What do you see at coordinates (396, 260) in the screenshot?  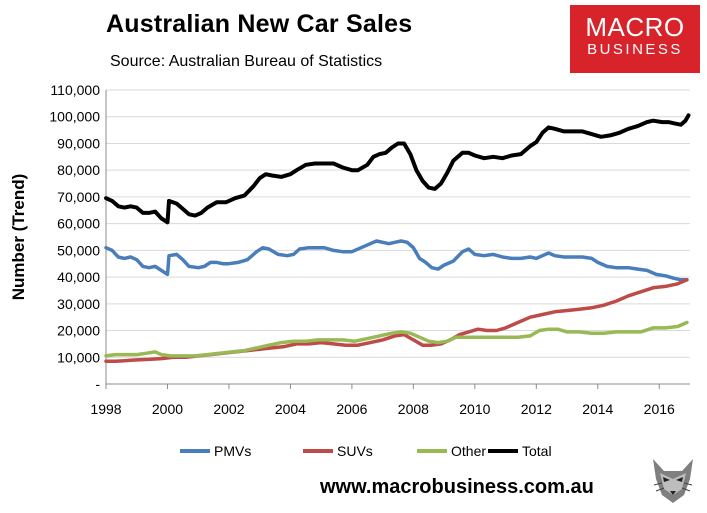 I see `series-line-pmvs` at bounding box center [396, 260].